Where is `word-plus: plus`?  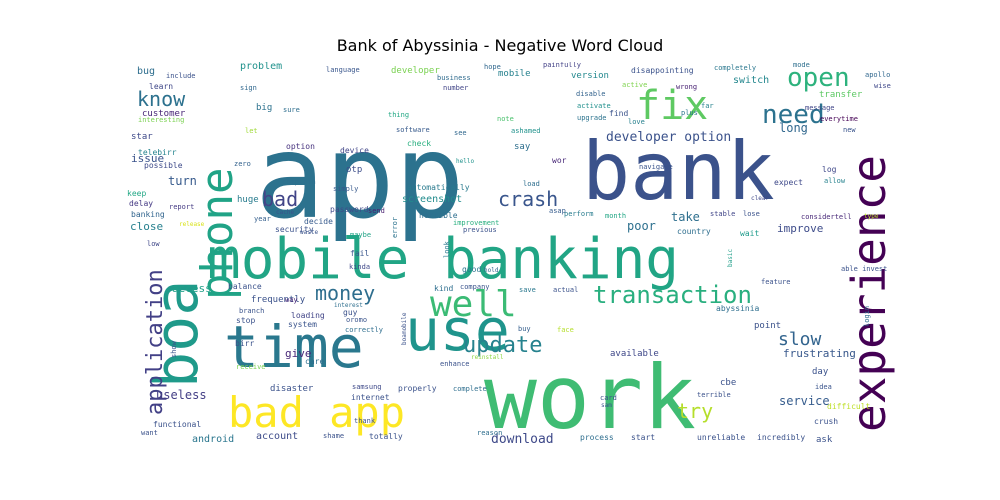 word-plus: plus is located at coordinates (689, 113).